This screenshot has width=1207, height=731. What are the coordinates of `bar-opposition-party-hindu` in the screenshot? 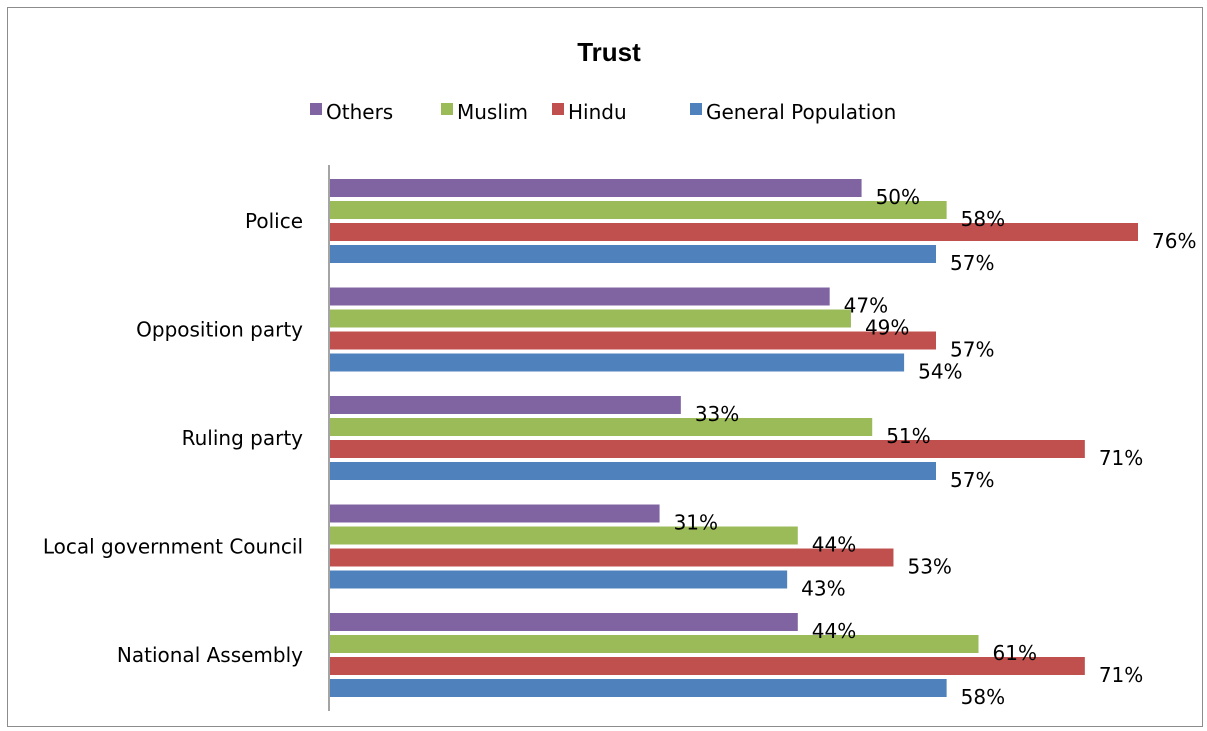 It's located at (633, 340).